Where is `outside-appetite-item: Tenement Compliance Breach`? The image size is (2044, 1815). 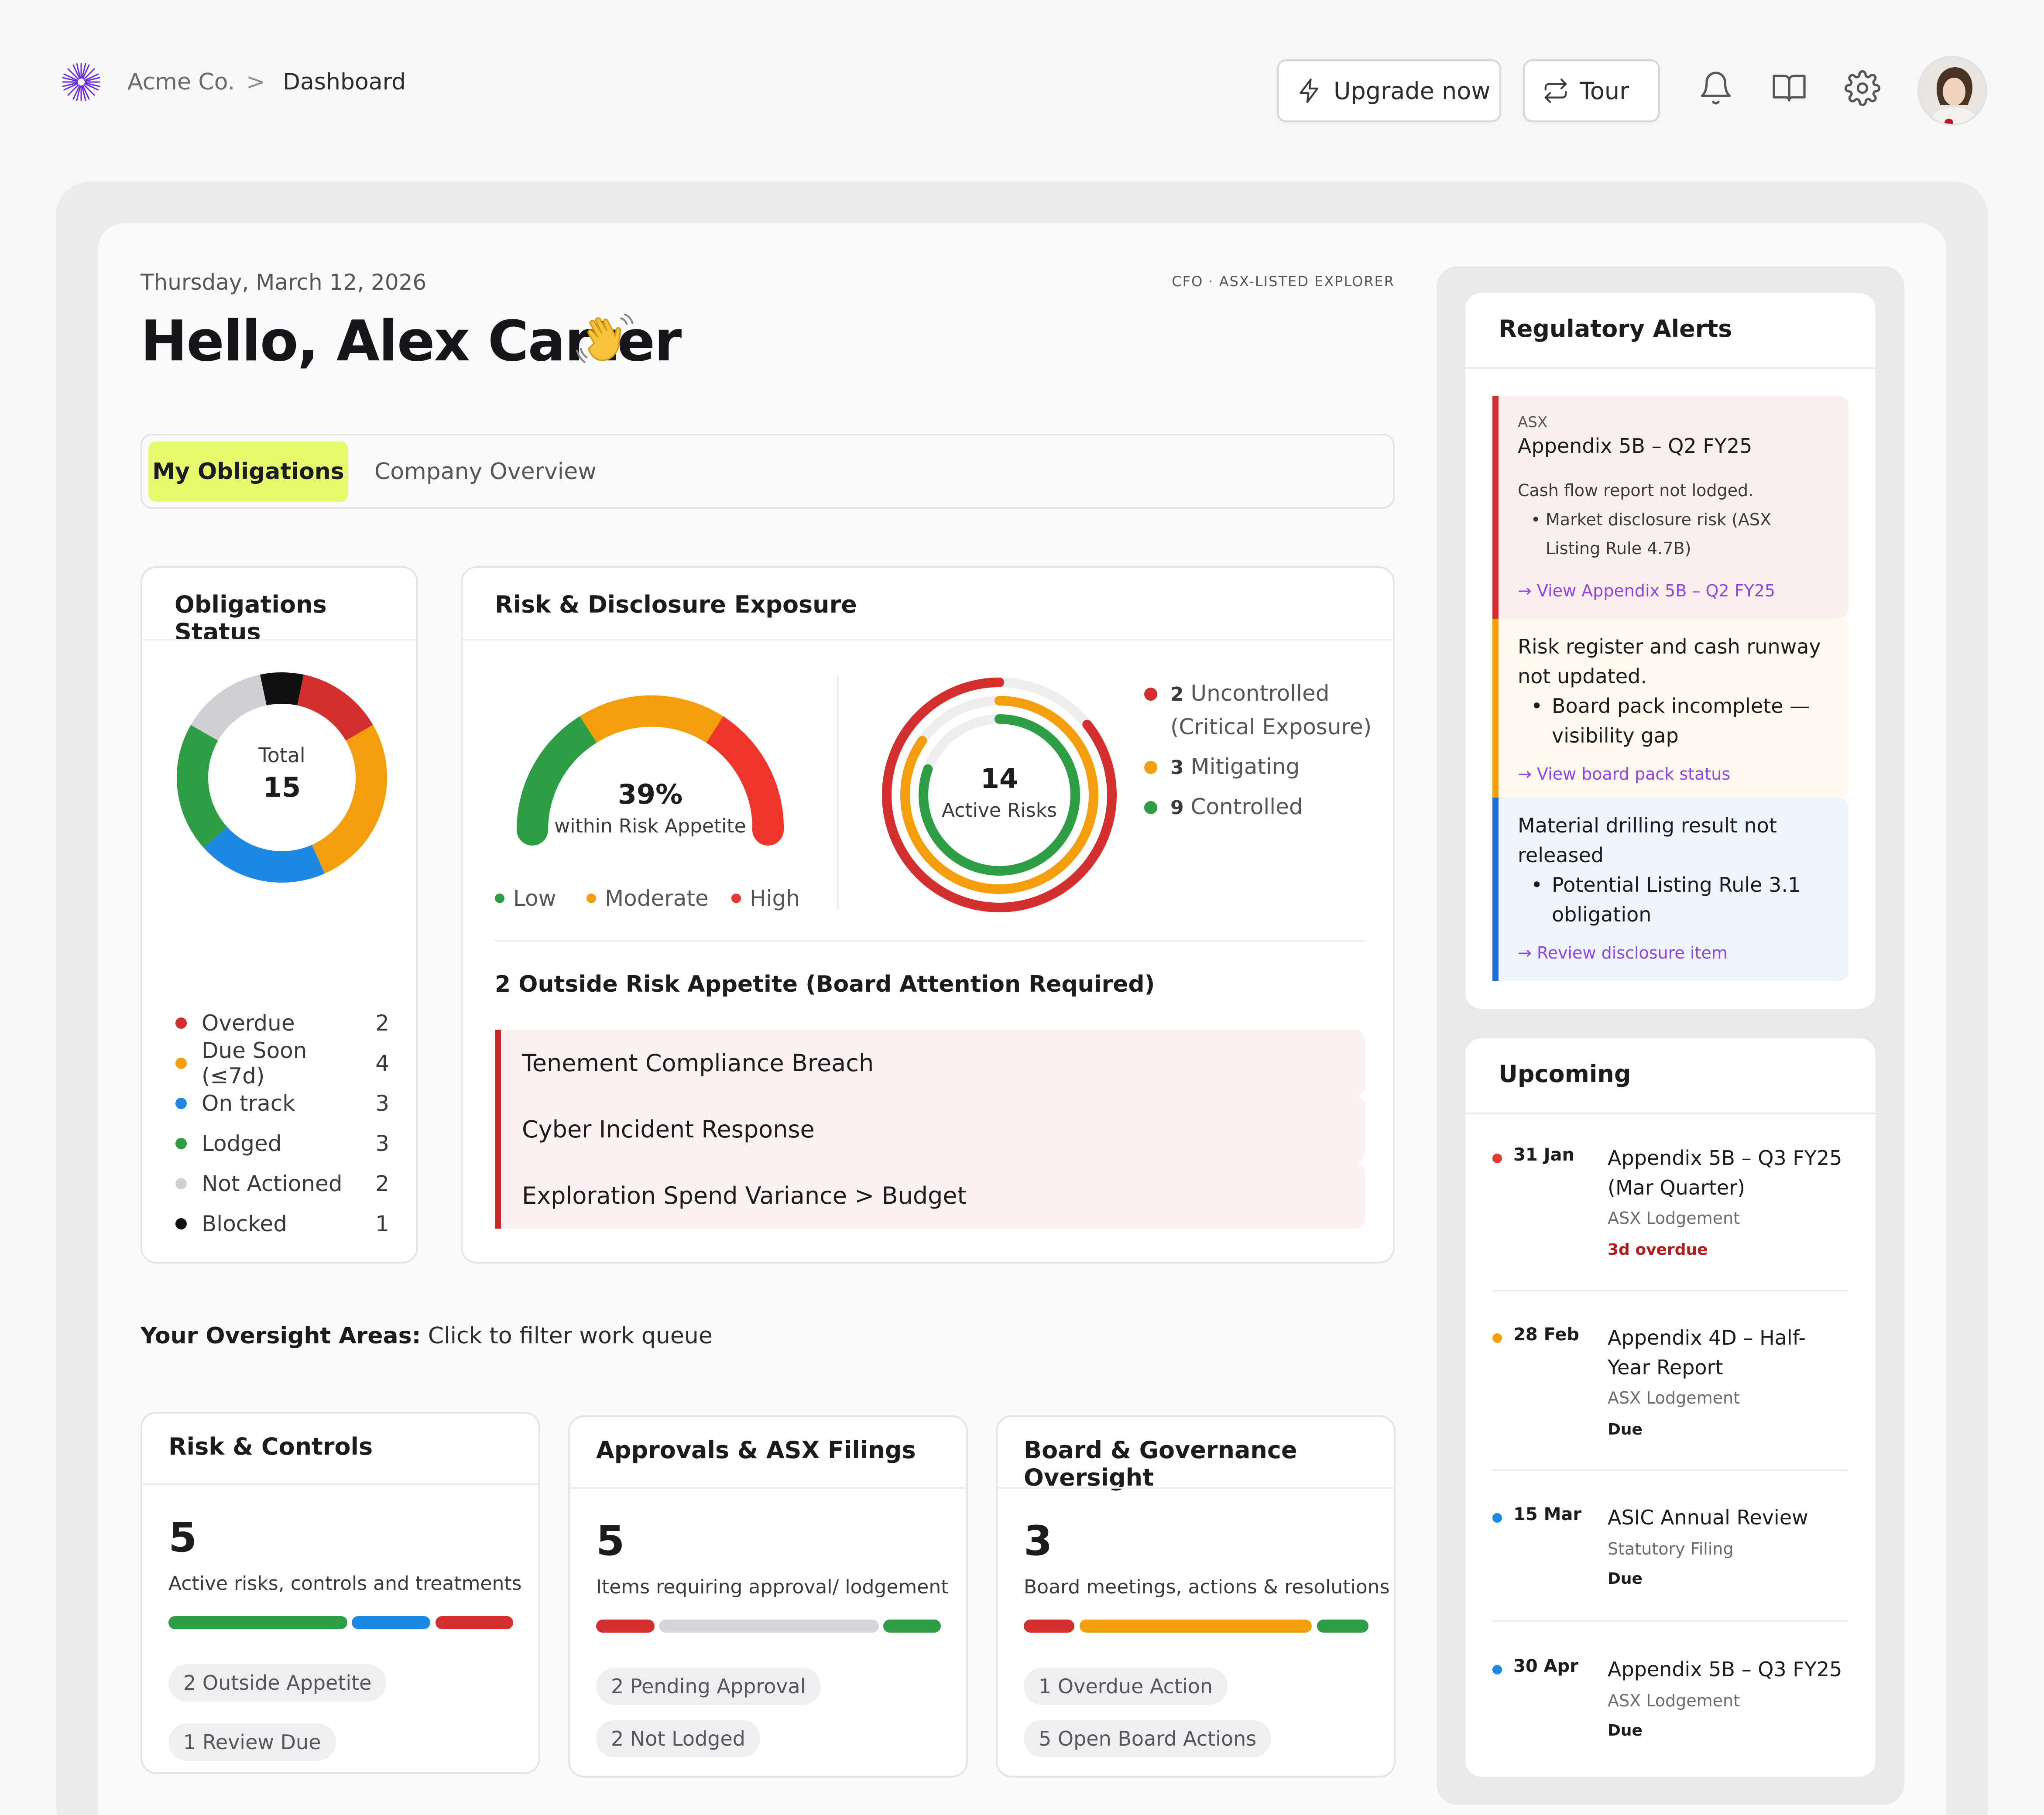 outside-appetite-item: Tenement Compliance Breach is located at coordinates (930, 1063).